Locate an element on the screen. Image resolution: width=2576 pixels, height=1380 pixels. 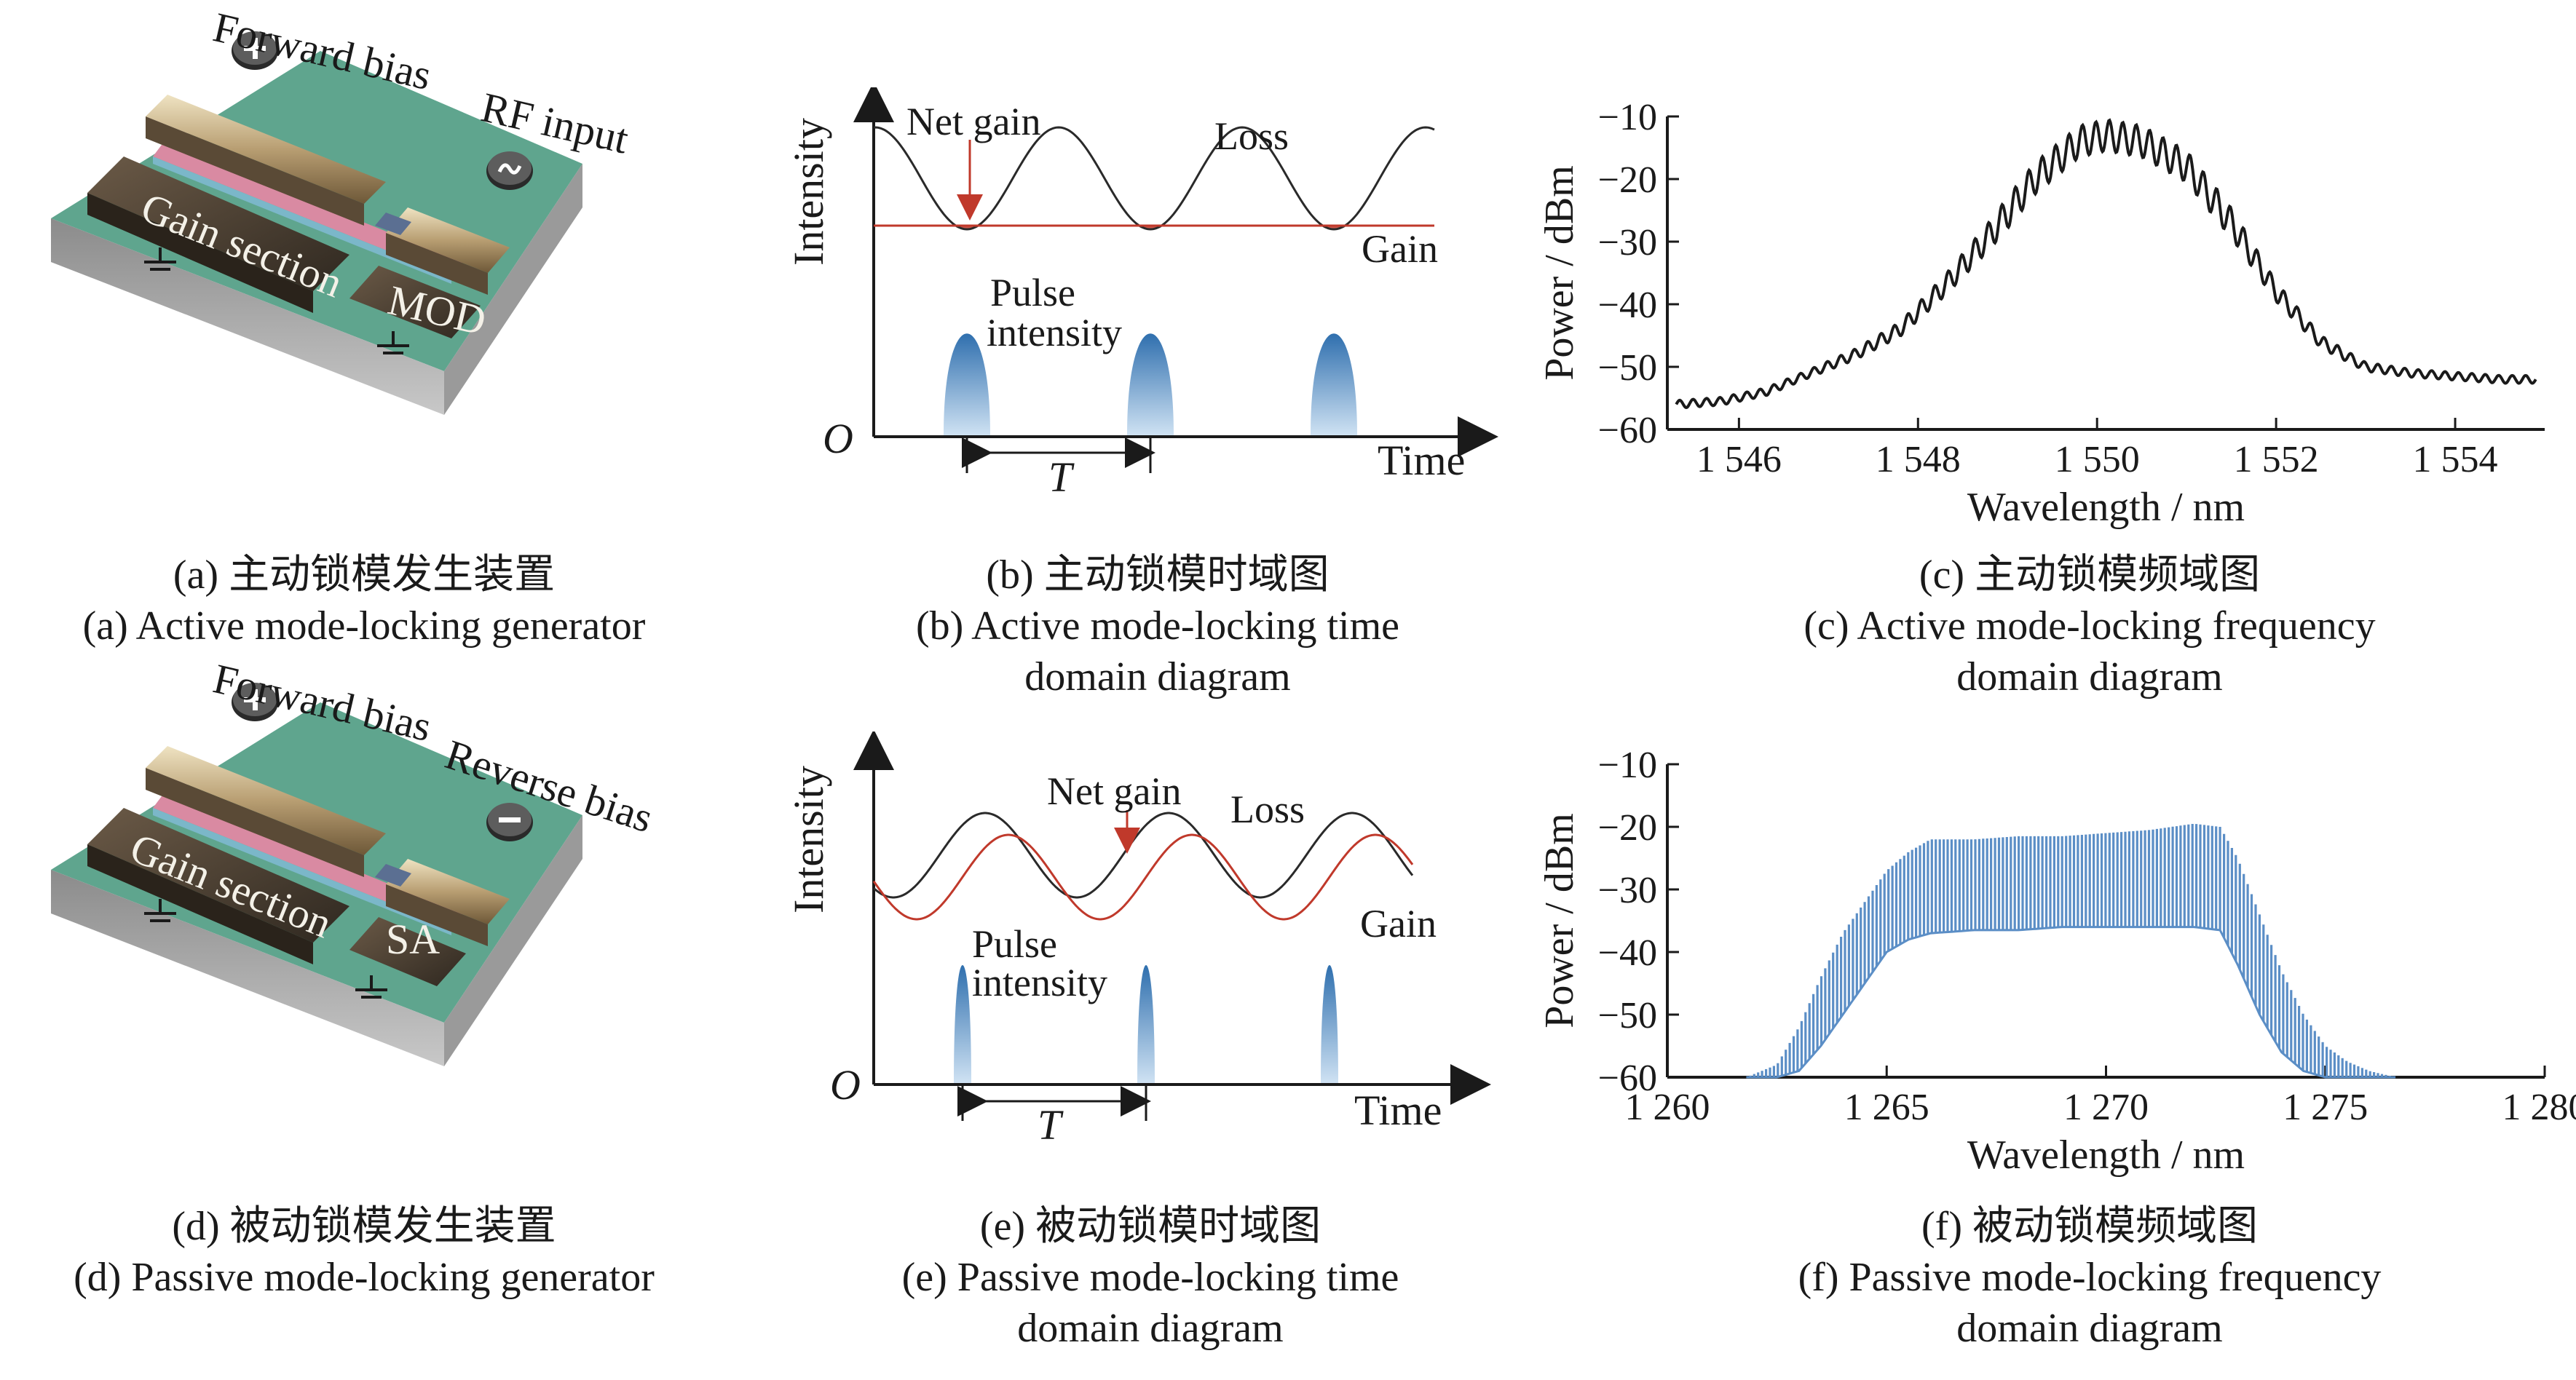
device-a-illustration: Forward bias RF input Gain section MOD is located at coordinates (342, 211).